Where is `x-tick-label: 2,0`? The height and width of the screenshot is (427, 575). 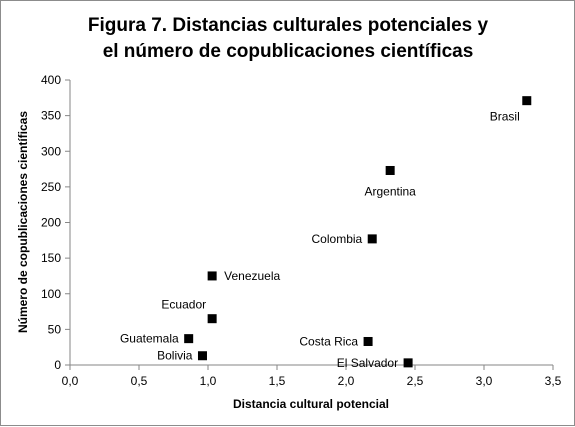 x-tick-label: 2,0 is located at coordinates (346, 381).